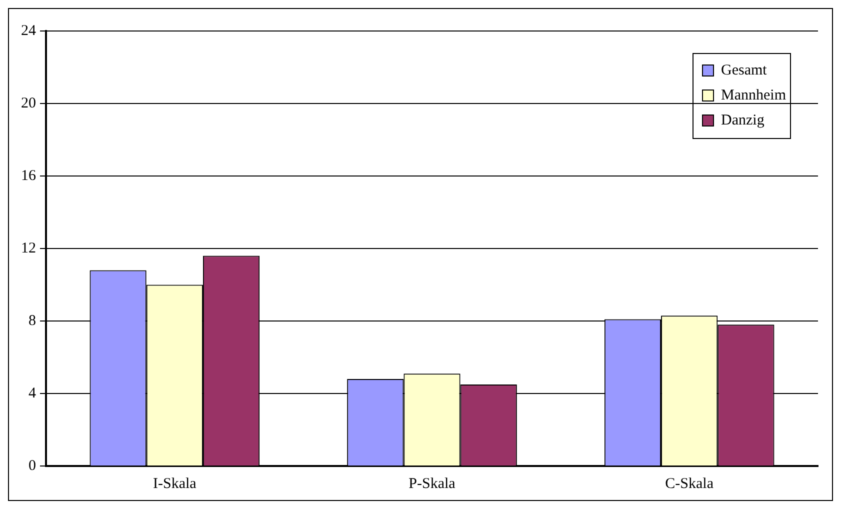 This screenshot has width=841, height=509. What do you see at coordinates (28, 248) in the screenshot?
I see `y-tick-label: 12` at bounding box center [28, 248].